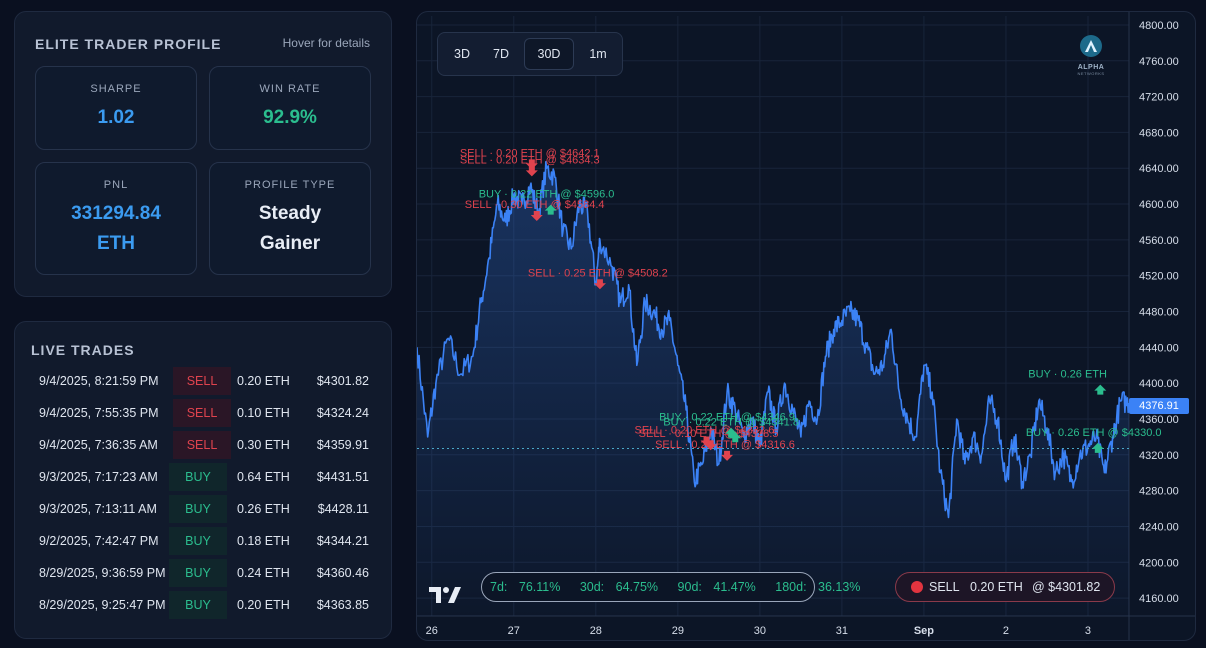 The width and height of the screenshot is (1206, 648). What do you see at coordinates (115, 243) in the screenshot?
I see `pnl-value-unit: ETH` at bounding box center [115, 243].